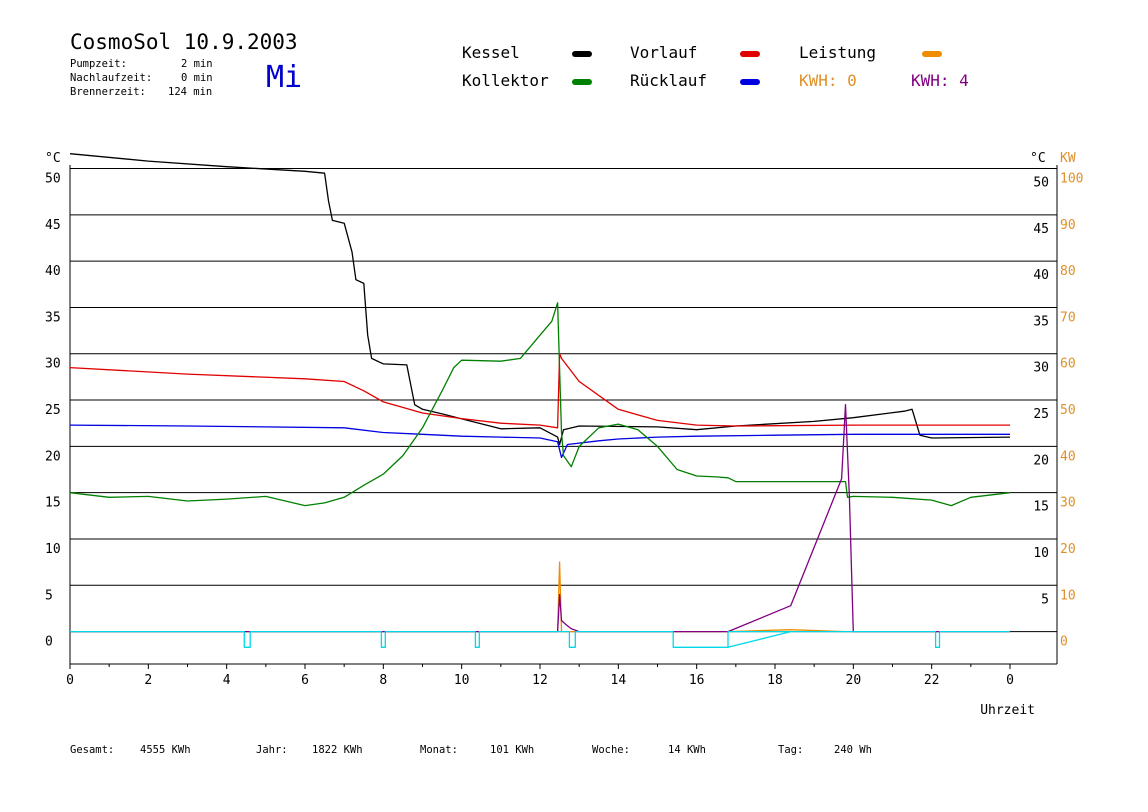 The height and width of the screenshot is (812, 1148). What do you see at coordinates (697, 680) in the screenshot?
I see `x-tick-8: 16` at bounding box center [697, 680].